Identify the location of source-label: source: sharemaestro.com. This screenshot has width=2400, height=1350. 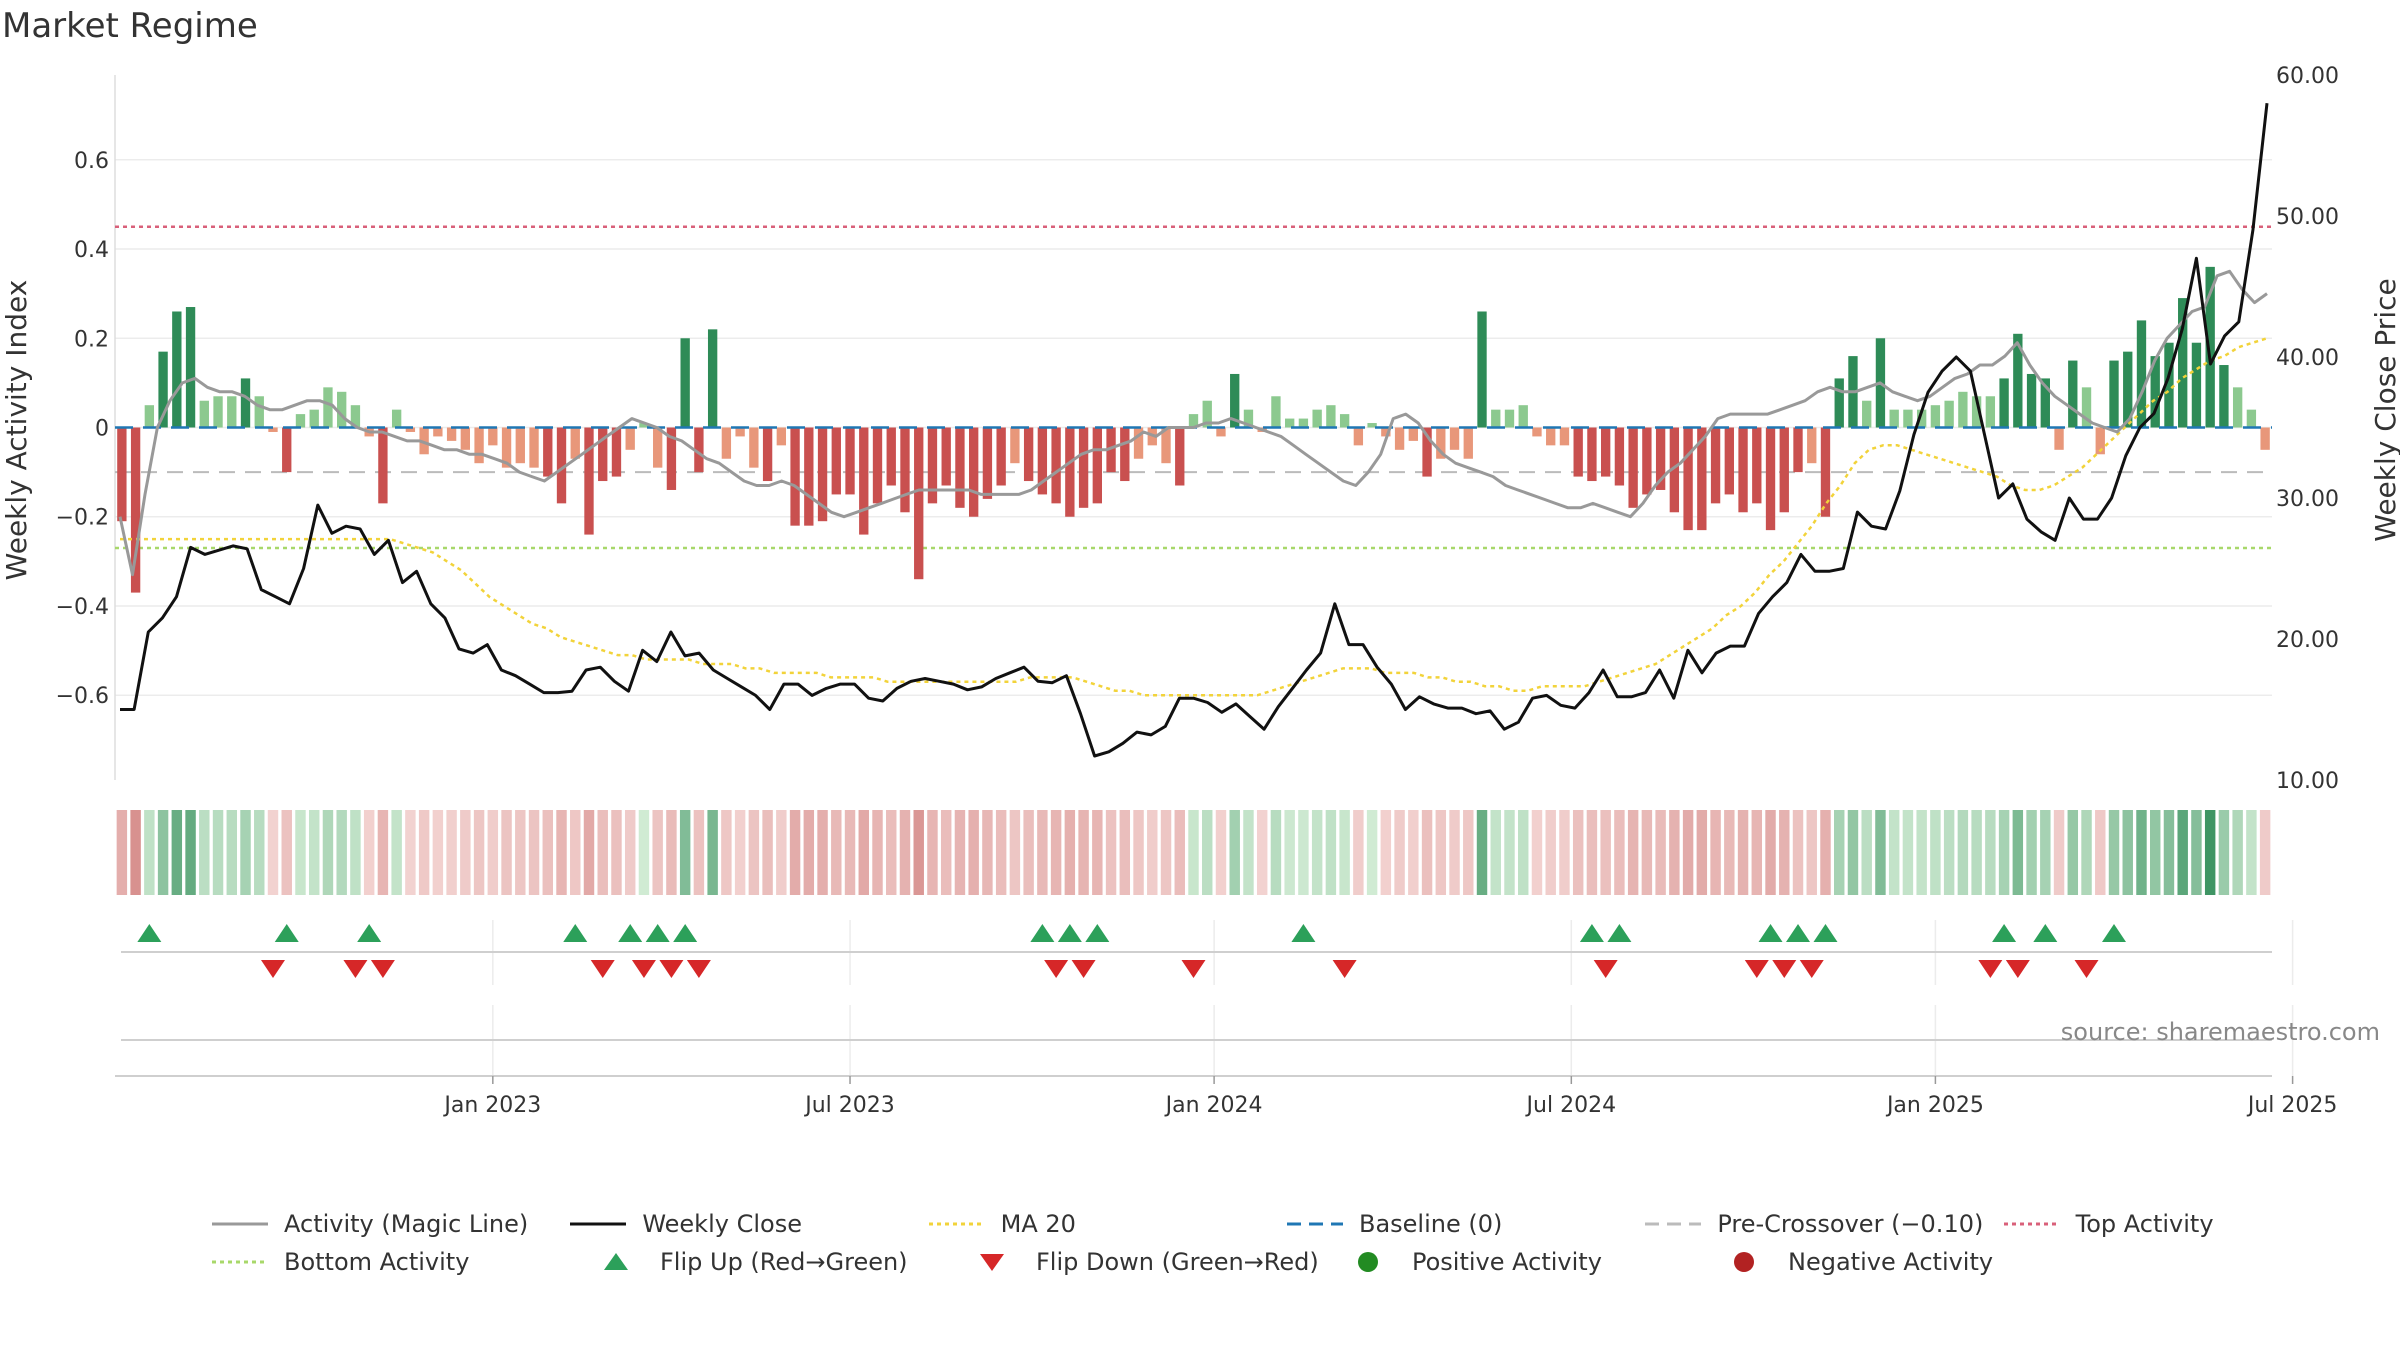
(2220, 1032).